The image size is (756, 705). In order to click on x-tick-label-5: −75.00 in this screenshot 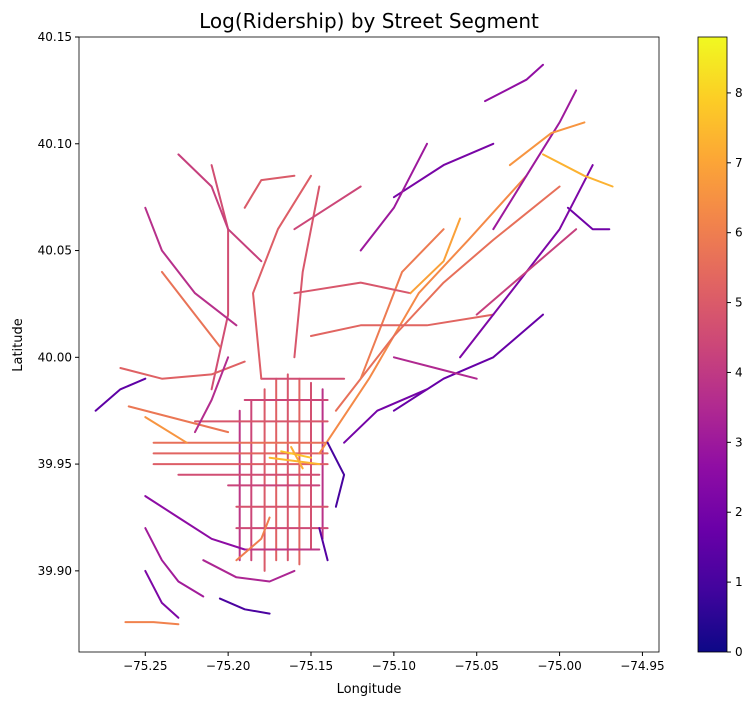, I will do `click(559, 666)`.